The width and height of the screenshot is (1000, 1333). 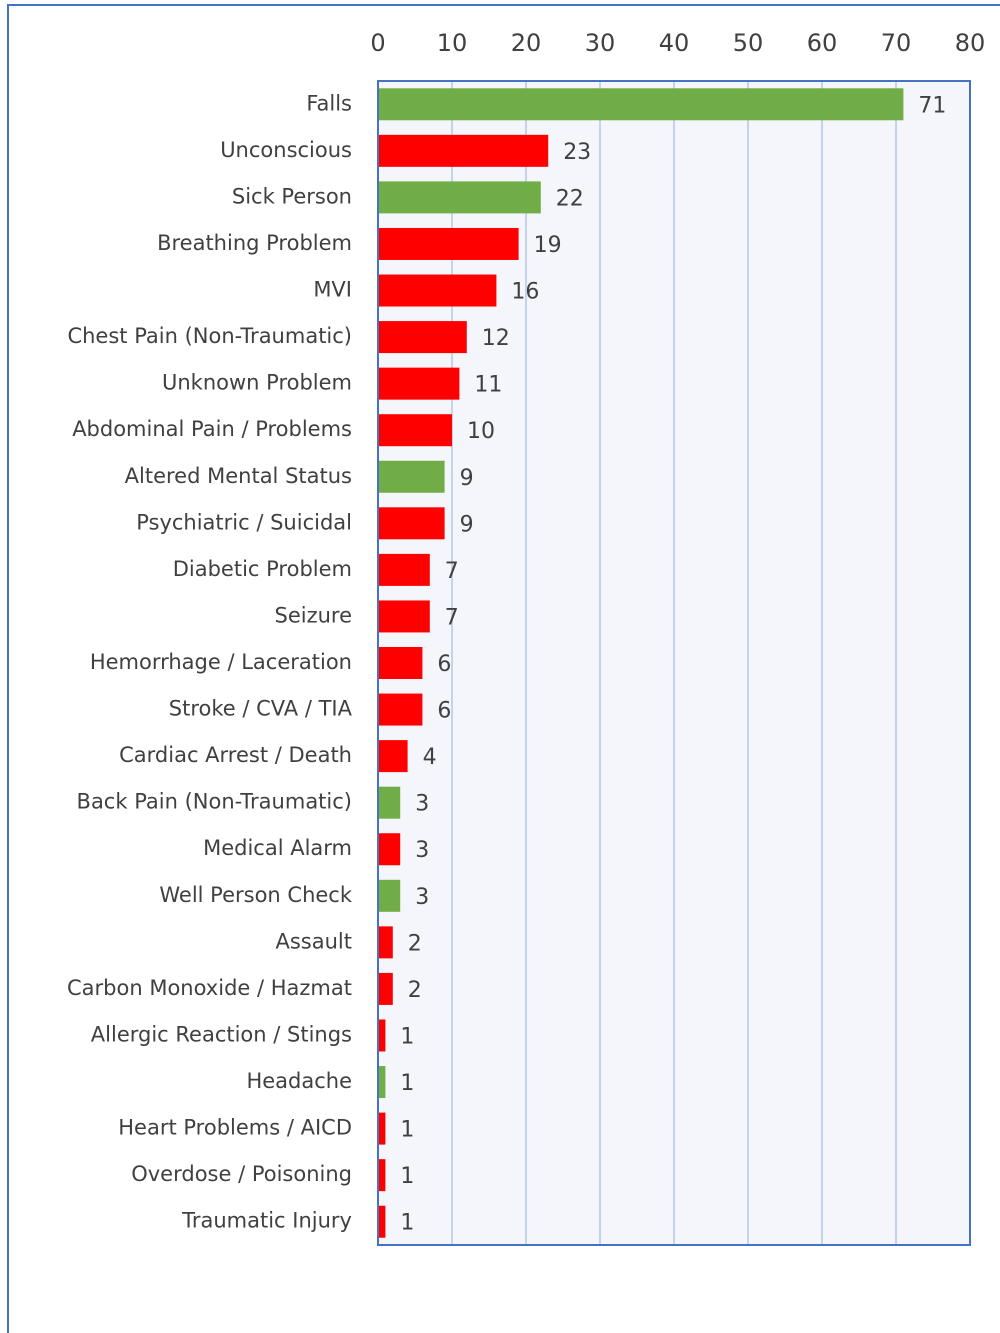 I want to click on y-tick-label: Assault, so click(x=314, y=941).